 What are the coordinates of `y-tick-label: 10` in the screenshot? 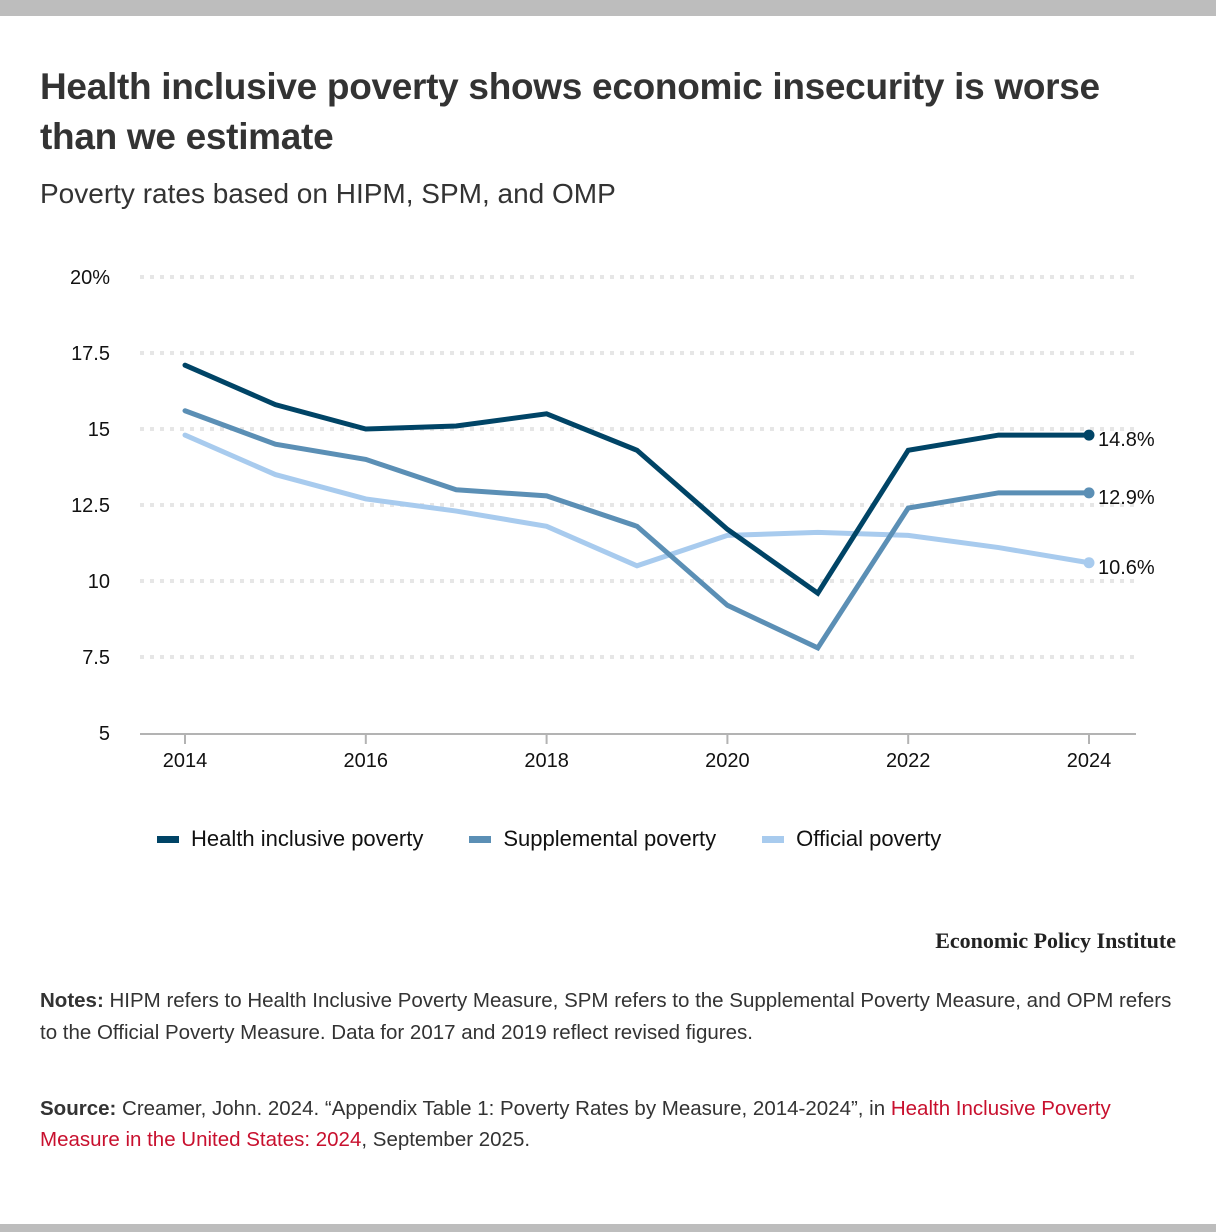 It's located at (99, 582).